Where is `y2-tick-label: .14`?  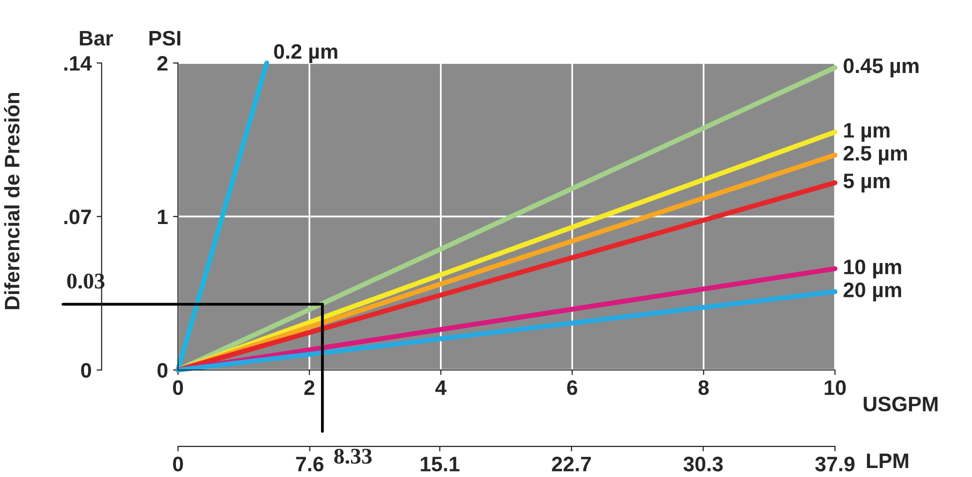
y2-tick-label: .14 is located at coordinates (78, 63).